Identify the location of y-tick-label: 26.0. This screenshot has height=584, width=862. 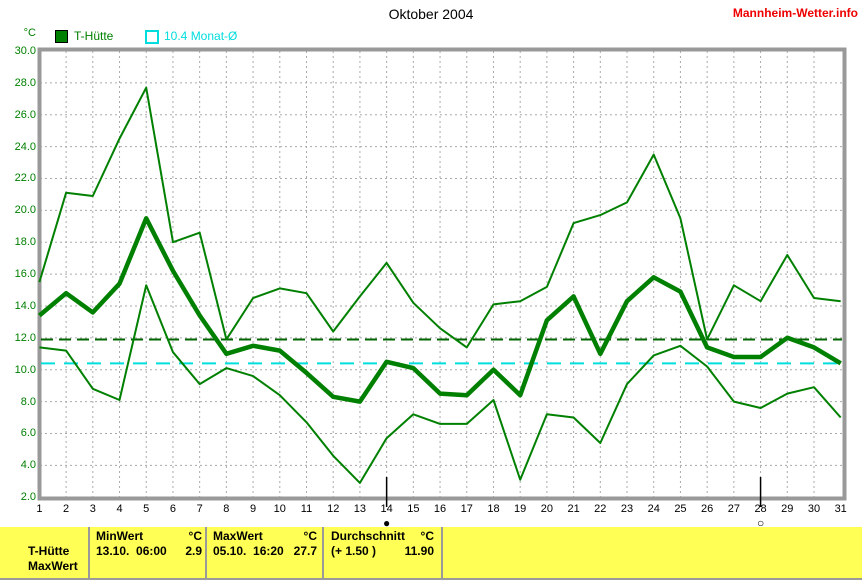
(25, 114).